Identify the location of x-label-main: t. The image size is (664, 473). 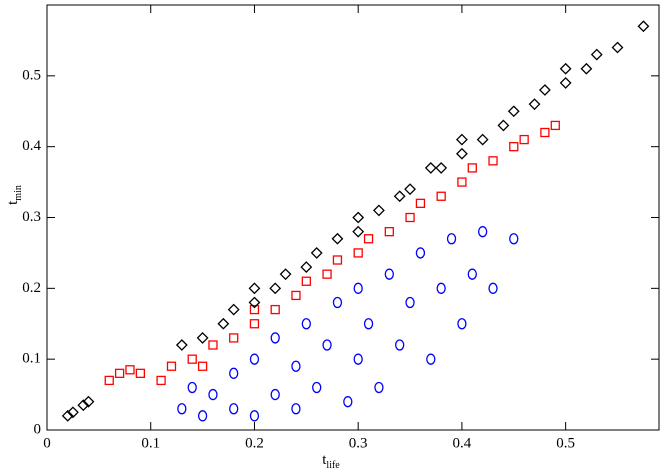
(324, 460).